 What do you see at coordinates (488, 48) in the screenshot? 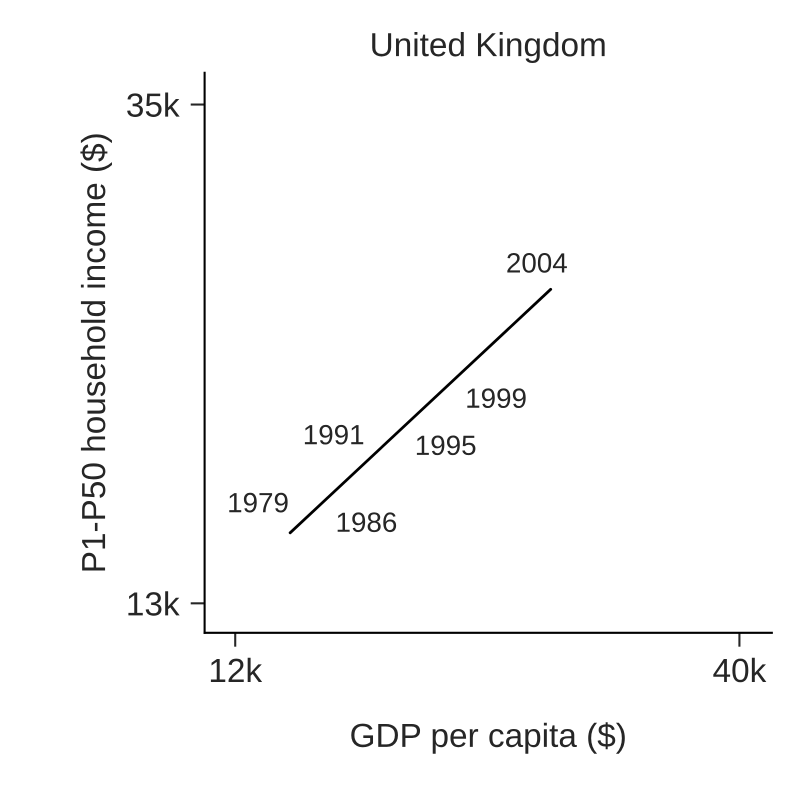
I see `chart-title: United Kingdom` at bounding box center [488, 48].